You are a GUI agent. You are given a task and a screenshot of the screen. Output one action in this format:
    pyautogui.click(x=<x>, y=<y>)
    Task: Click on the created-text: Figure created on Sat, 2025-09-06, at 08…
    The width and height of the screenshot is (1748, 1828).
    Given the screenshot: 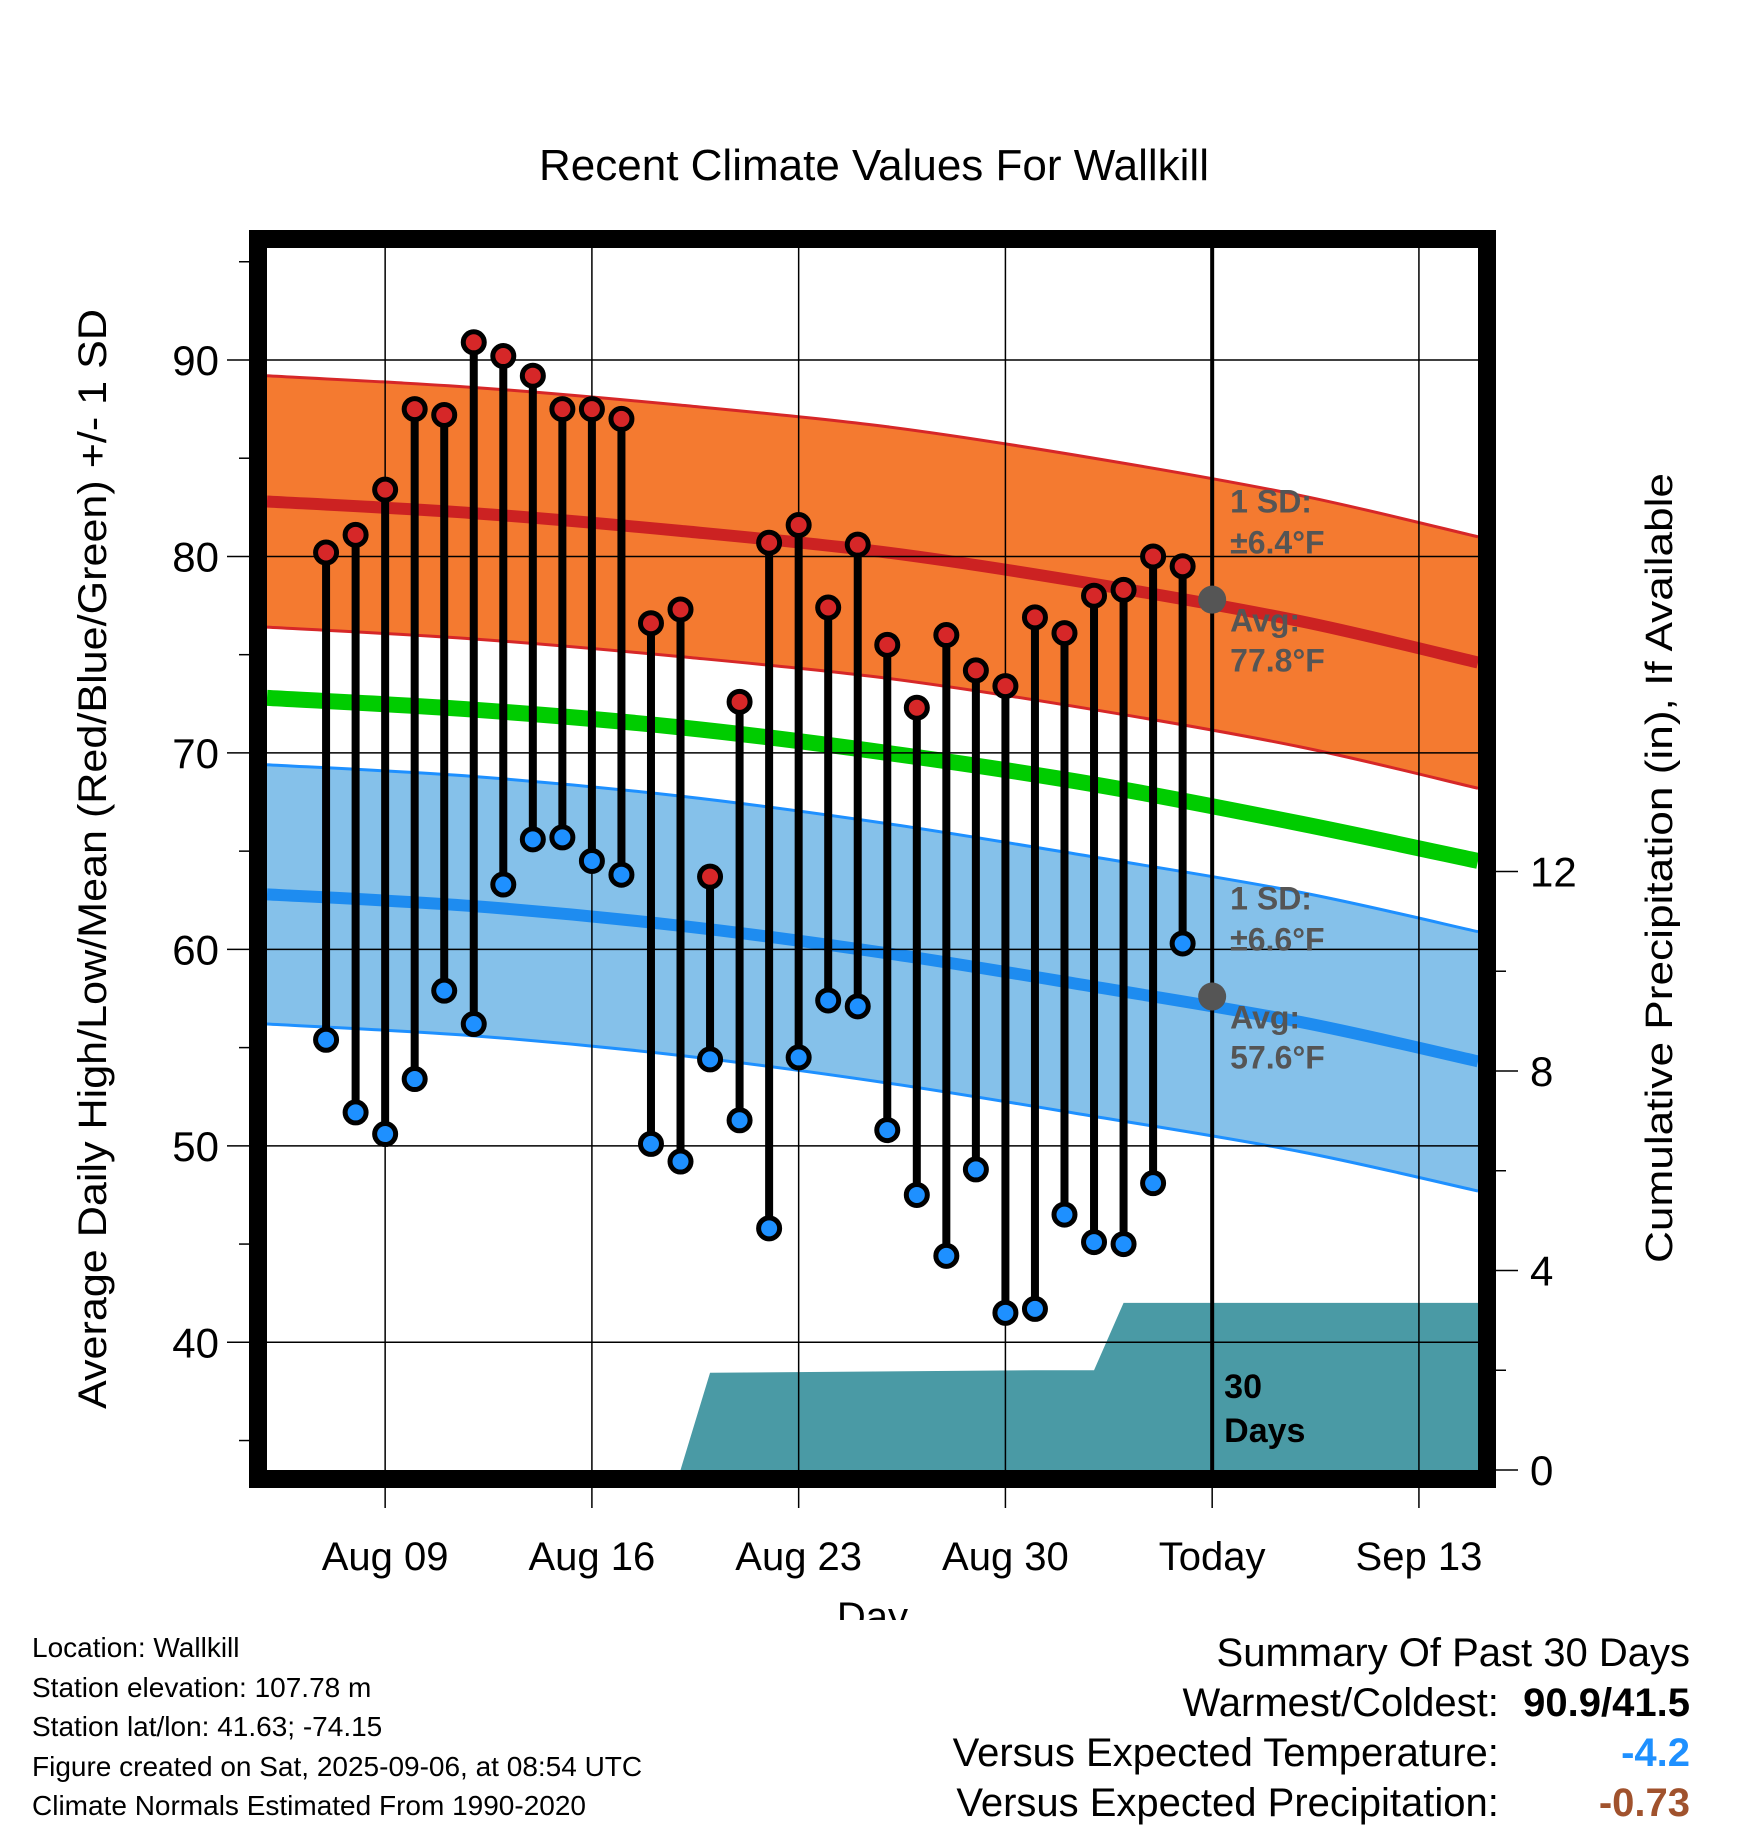 What is the action you would take?
    pyautogui.click(x=337, y=1766)
    